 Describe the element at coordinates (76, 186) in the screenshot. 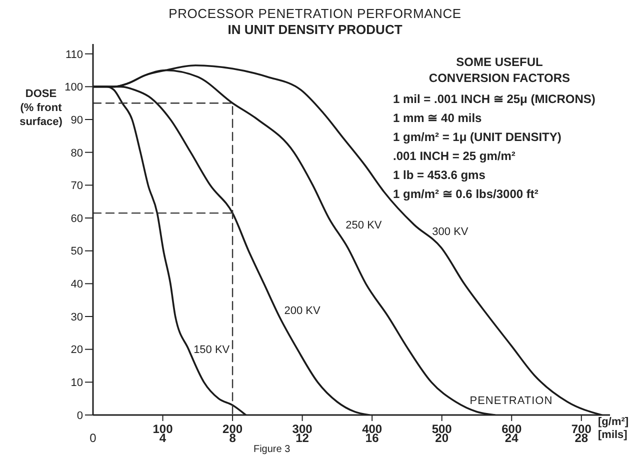

I see `y-tick-label: 70` at that location.